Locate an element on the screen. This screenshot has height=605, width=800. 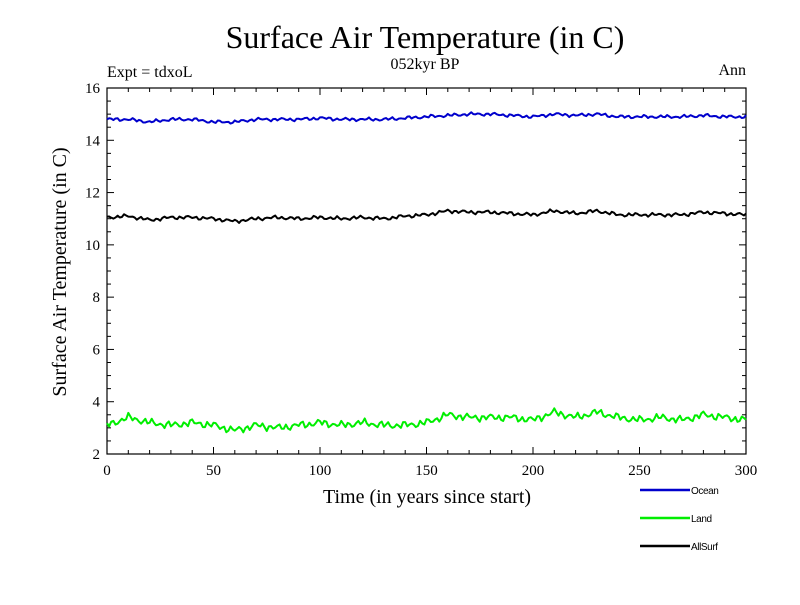
y-tick-label: 2 is located at coordinates (97, 455).